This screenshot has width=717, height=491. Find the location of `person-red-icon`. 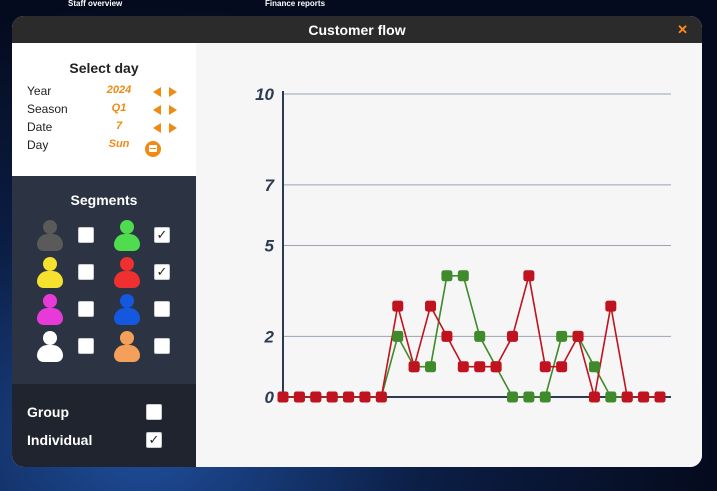

person-red-icon is located at coordinates (127, 274).